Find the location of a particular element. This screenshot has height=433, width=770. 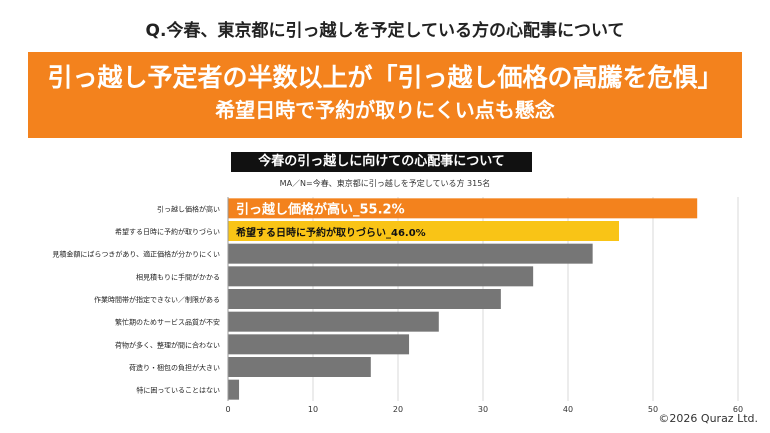

x-tick-label: 0 is located at coordinates (227, 409).